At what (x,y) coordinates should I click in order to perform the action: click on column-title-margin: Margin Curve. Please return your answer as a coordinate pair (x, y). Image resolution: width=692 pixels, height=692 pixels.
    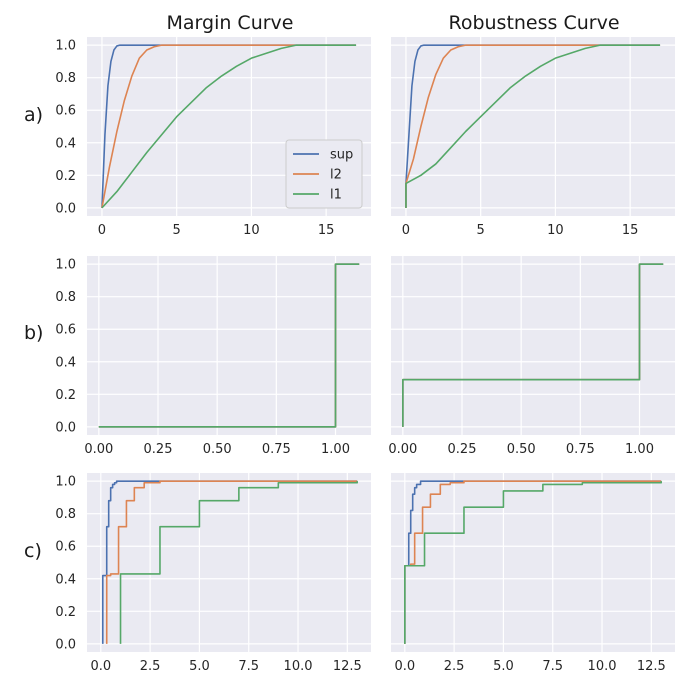
    Looking at the image, I should click on (230, 23).